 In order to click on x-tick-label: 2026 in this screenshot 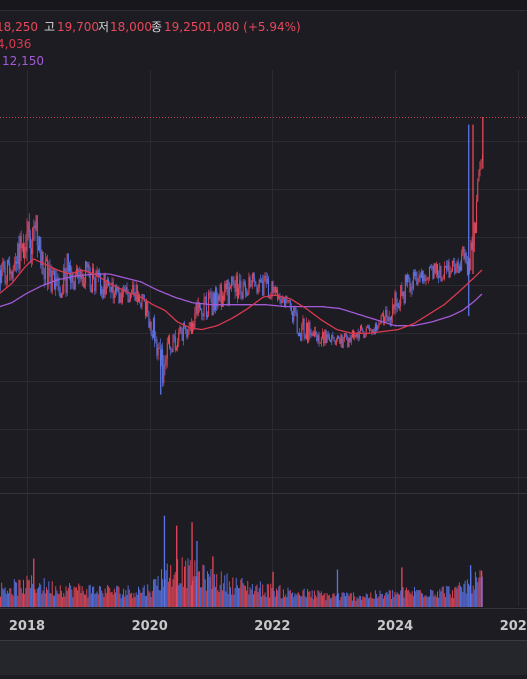, I will do `click(513, 626)`.